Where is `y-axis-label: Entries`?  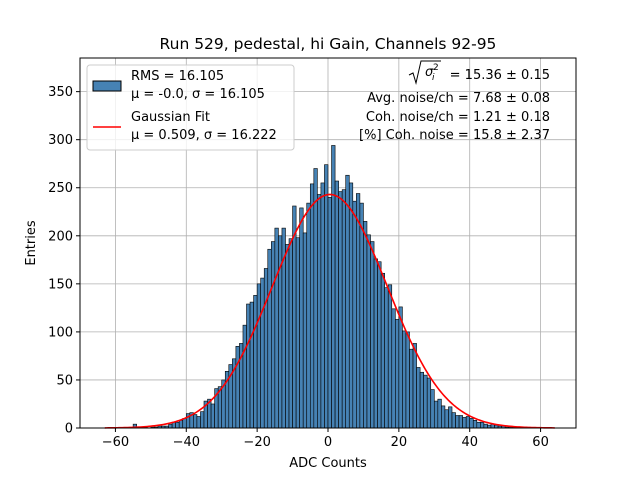
y-axis-label: Entries is located at coordinates (31, 243).